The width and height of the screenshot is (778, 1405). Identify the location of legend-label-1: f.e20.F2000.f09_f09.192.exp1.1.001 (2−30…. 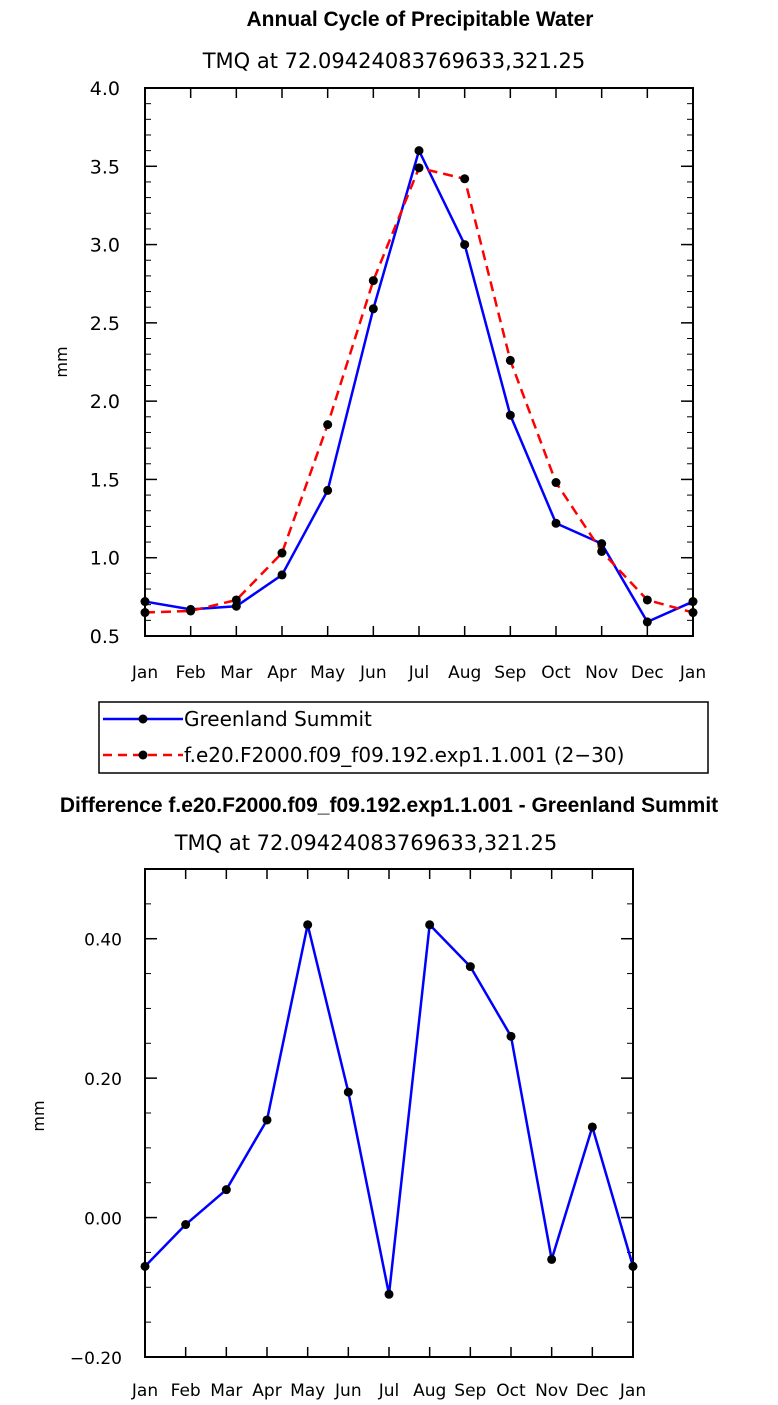
(404, 755).